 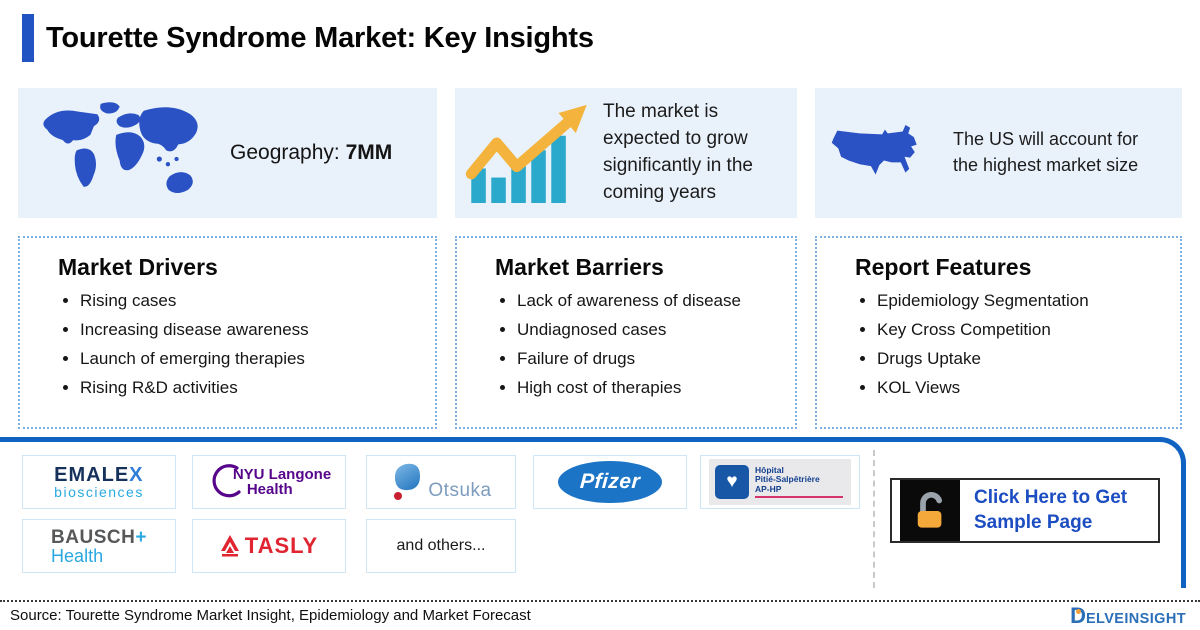 What do you see at coordinates (288, 152) in the screenshot?
I see `geography-label: Geography:` at bounding box center [288, 152].